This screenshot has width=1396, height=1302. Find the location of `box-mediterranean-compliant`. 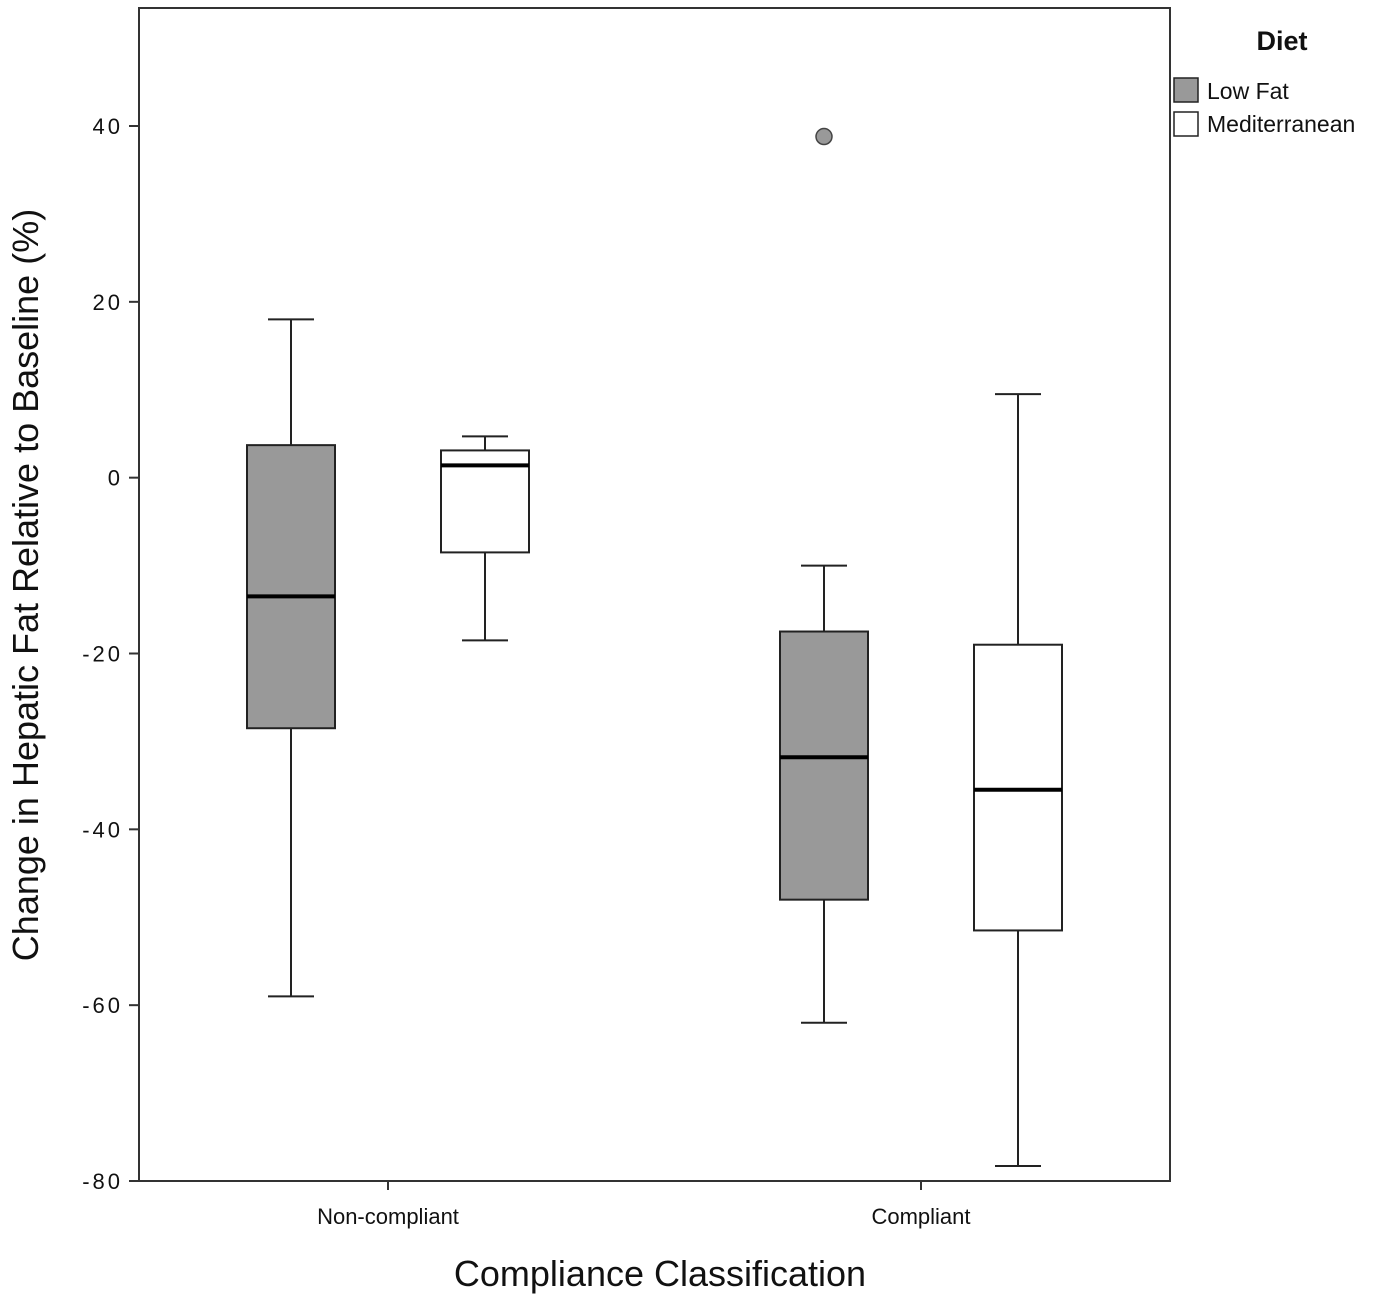

box-mediterranean-compliant is located at coordinates (1018, 780).